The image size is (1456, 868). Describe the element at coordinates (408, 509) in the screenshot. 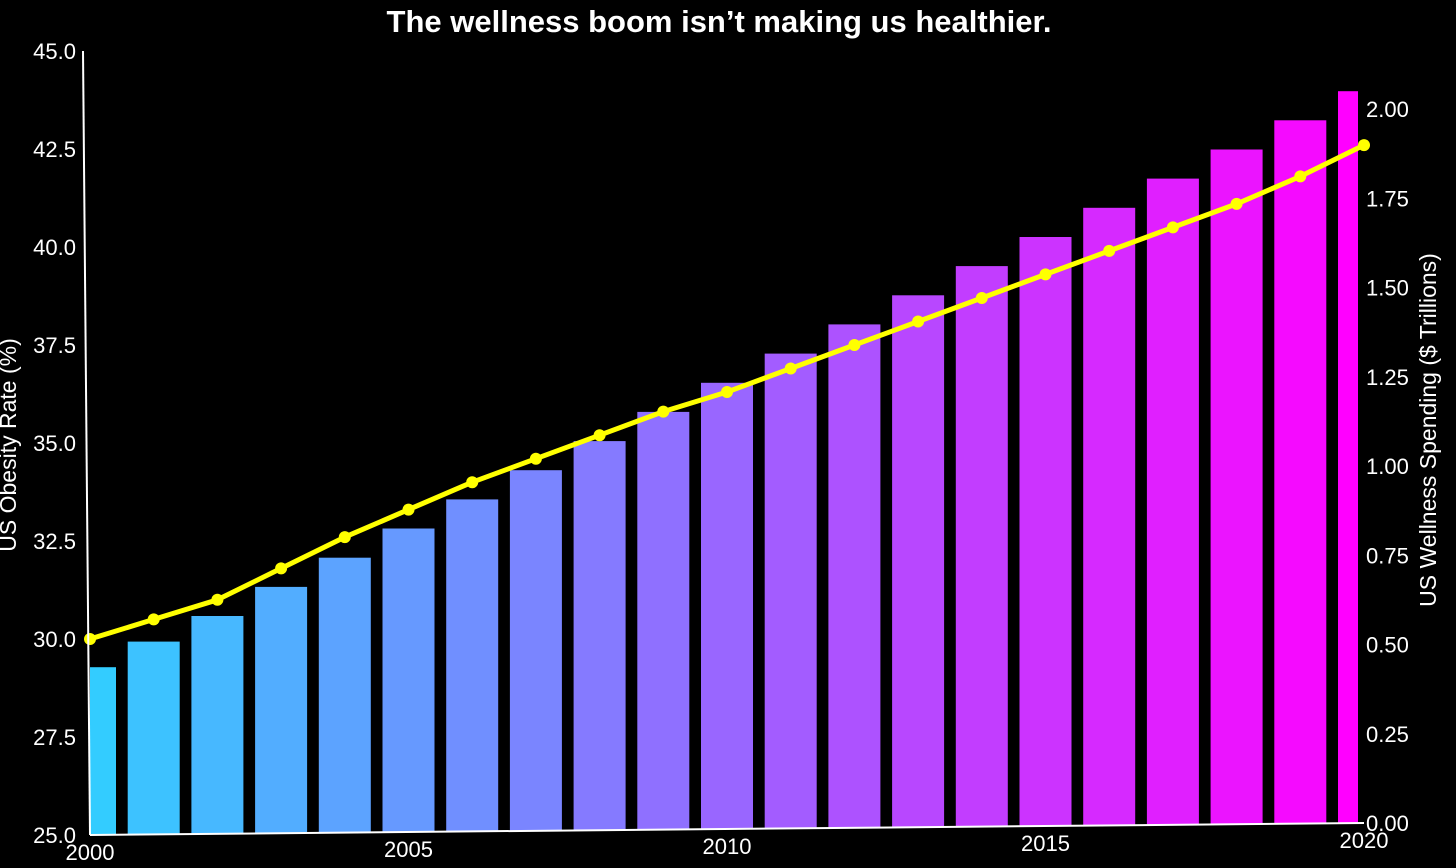

I see `obesity-point-2005` at that location.